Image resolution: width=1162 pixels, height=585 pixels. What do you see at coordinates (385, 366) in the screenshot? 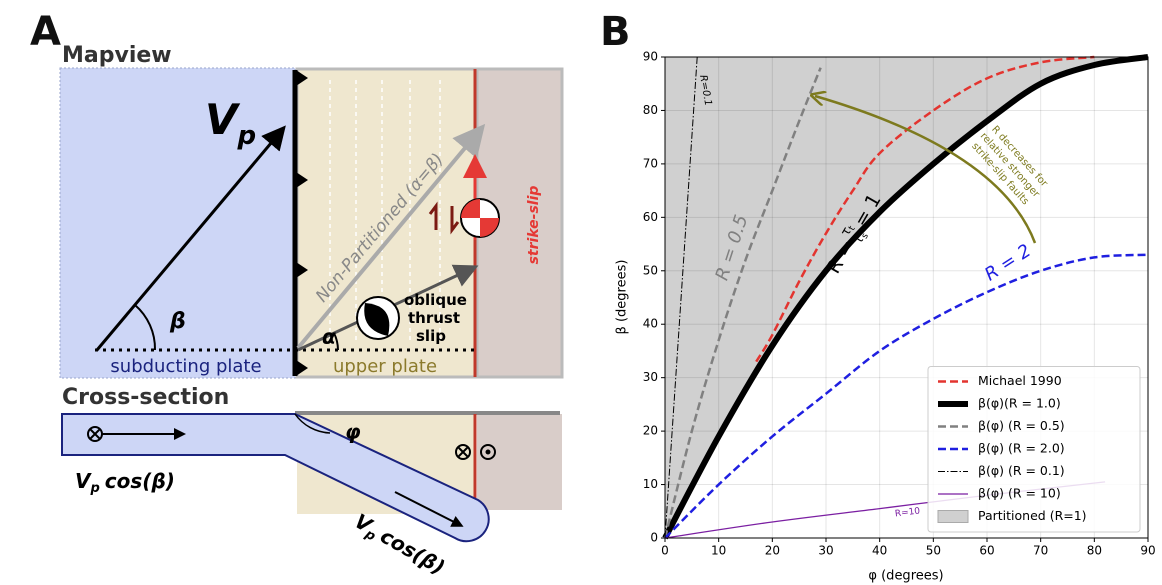
I see `upper-plate-label: upper plate` at bounding box center [385, 366].